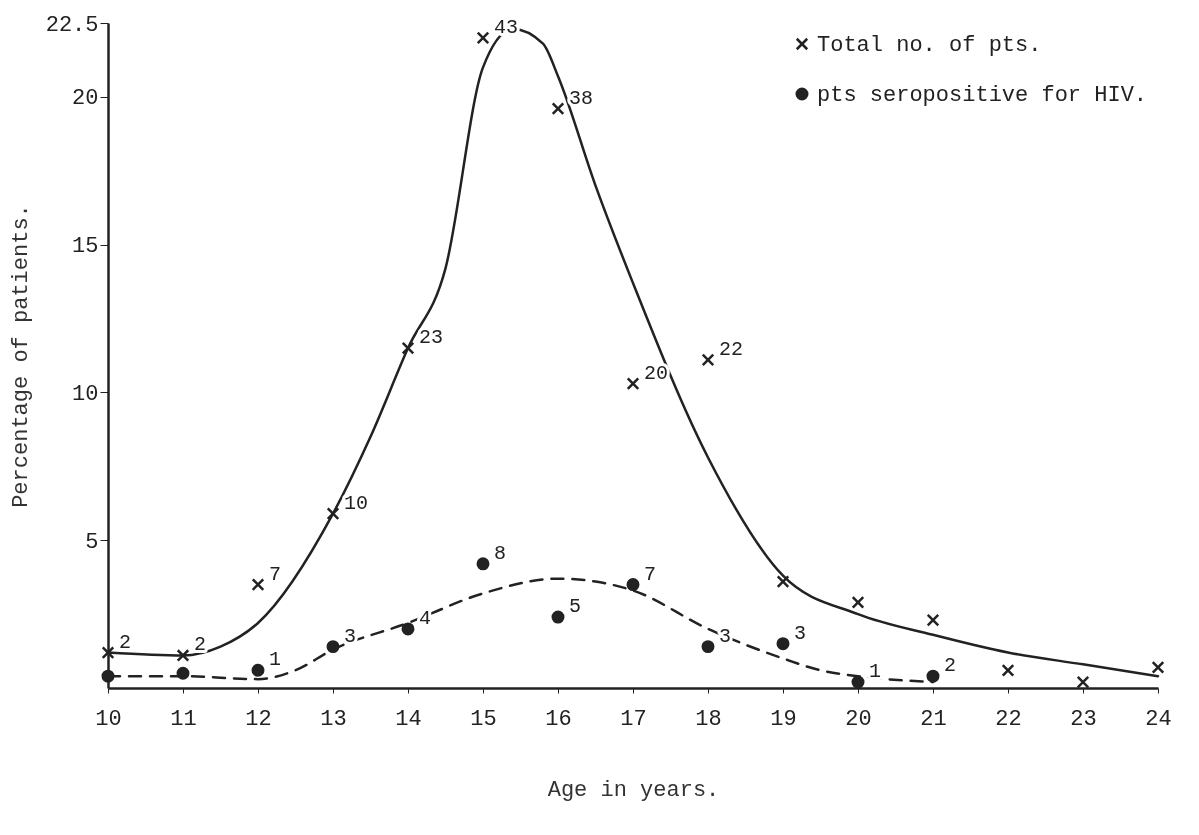 This screenshot has width=1199, height=835. I want to click on annotation: 10, so click(356, 503).